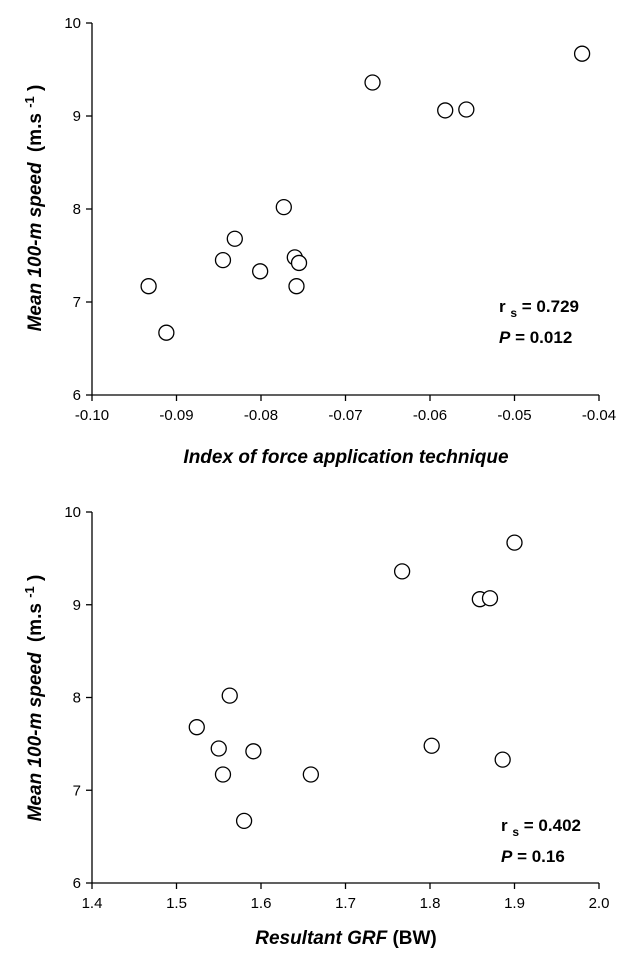  I want to click on x-axis-title-text: Index of force application technique, so click(346, 457).